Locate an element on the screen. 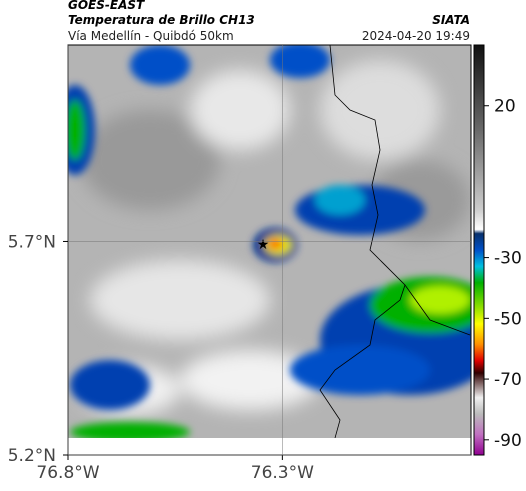 The image size is (526, 491). source: GOES-EAST is located at coordinates (106, 6).